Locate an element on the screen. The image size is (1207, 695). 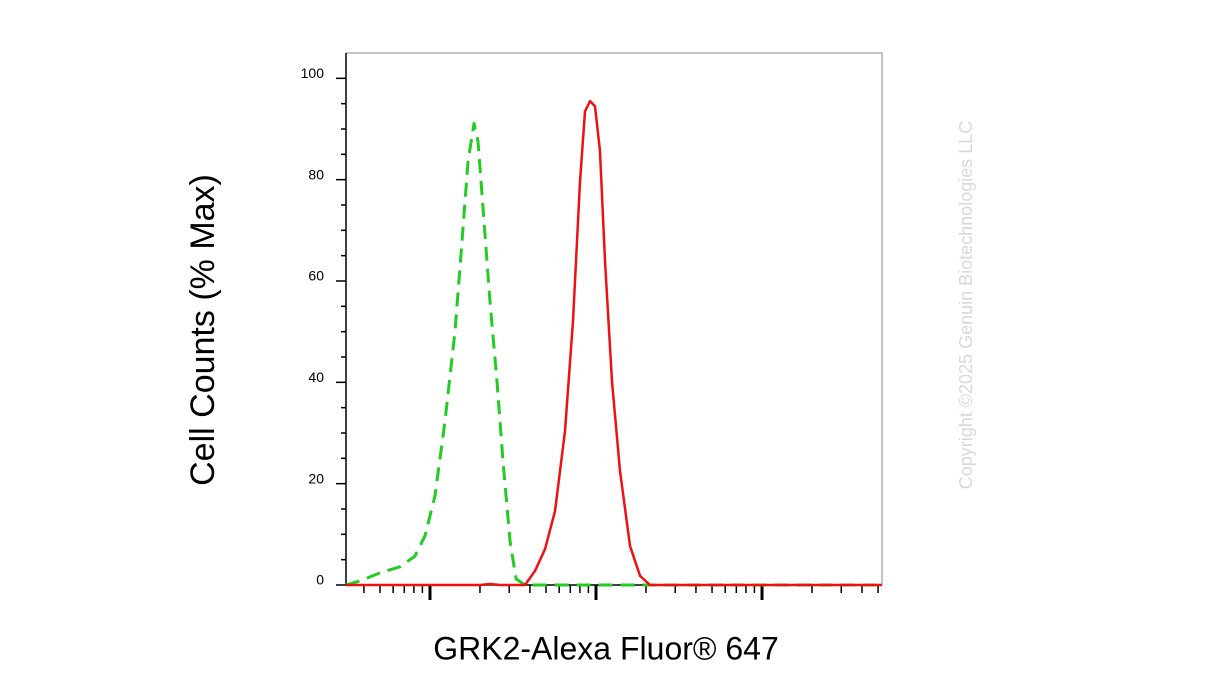
y-tick-label: 100 is located at coordinates (313, 73).